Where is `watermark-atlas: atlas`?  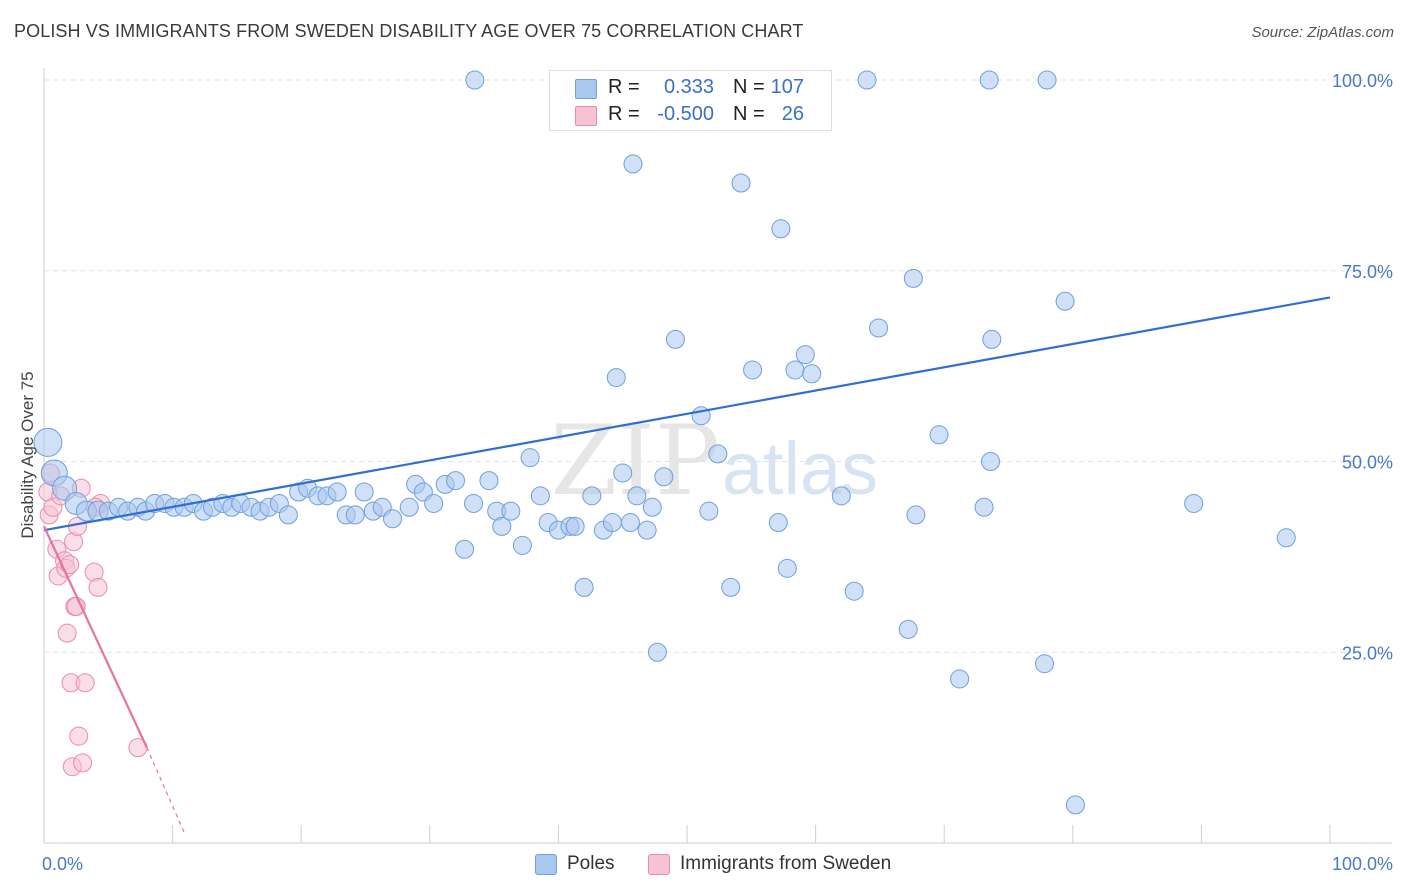 watermark-atlas: atlas is located at coordinates (800, 468).